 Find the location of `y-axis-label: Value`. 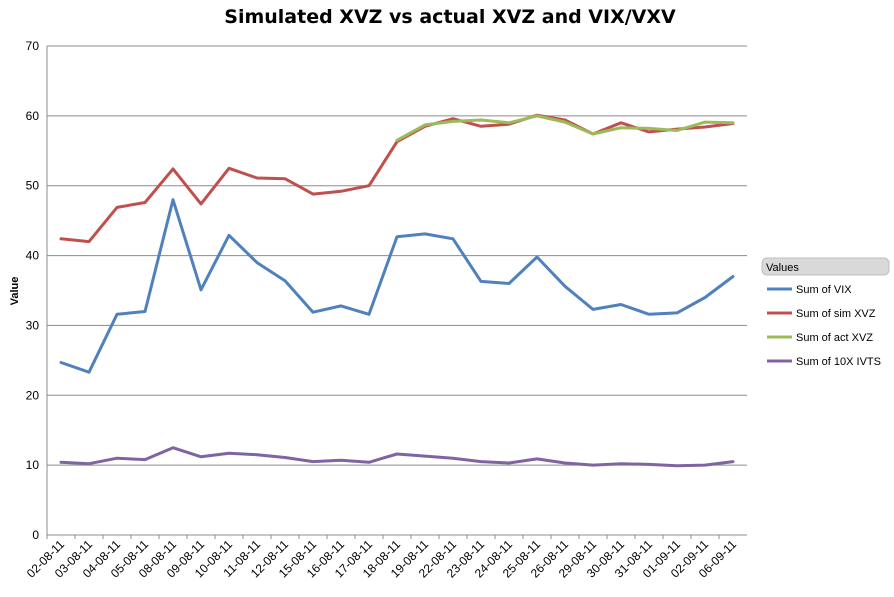

y-axis-label: Value is located at coordinates (15, 291).